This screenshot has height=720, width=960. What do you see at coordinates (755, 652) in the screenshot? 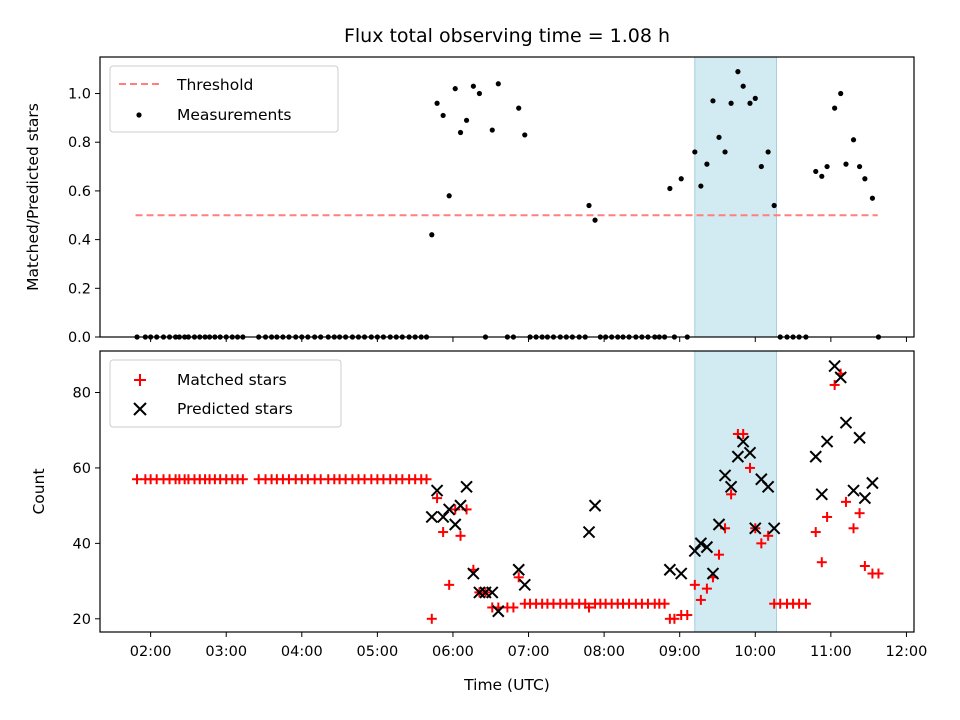
I see `x-tick-label: 10:00` at bounding box center [755, 652].